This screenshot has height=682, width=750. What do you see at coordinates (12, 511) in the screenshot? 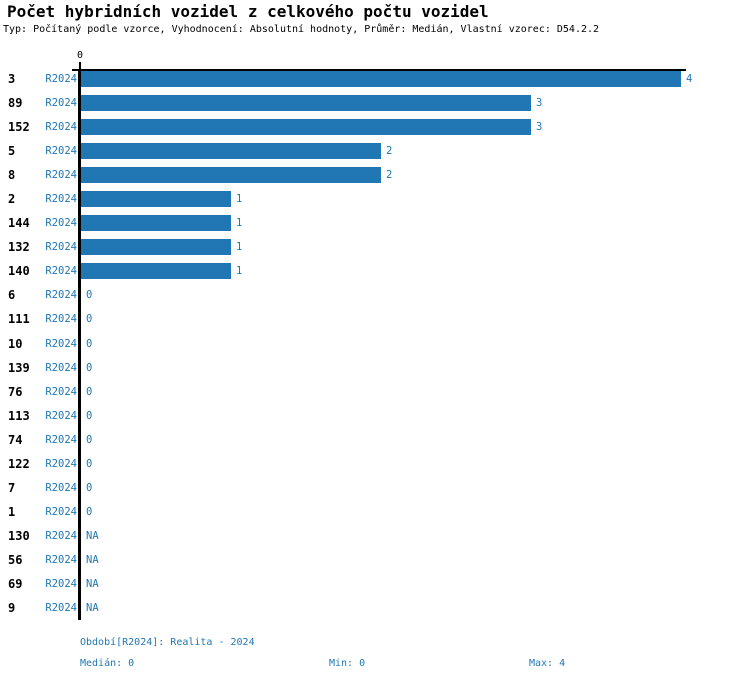
I see `row-category-label: 1` at bounding box center [12, 511].